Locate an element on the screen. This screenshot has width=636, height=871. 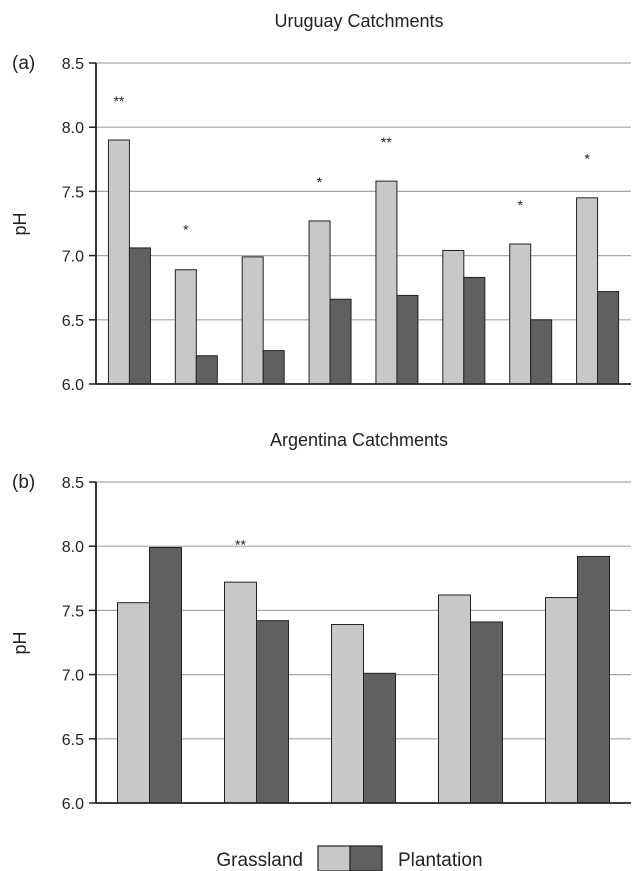
chart-b-y-tick-label: 7.5 is located at coordinates (73, 611).